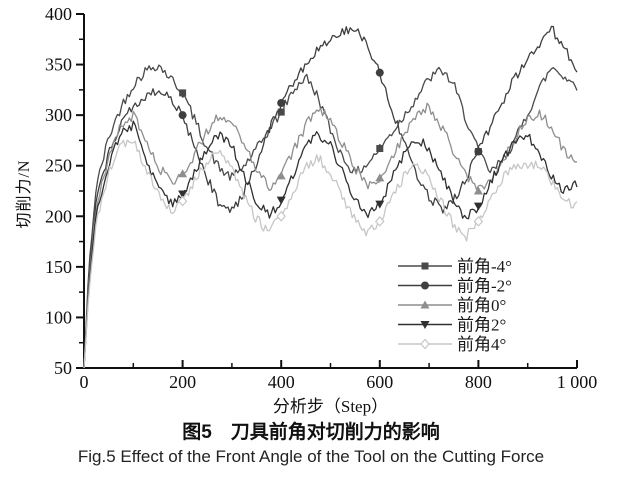 Image resolution: width=622 pixels, height=480 pixels. Describe the element at coordinates (182, 382) in the screenshot. I see `x-tick-label: 200` at that location.